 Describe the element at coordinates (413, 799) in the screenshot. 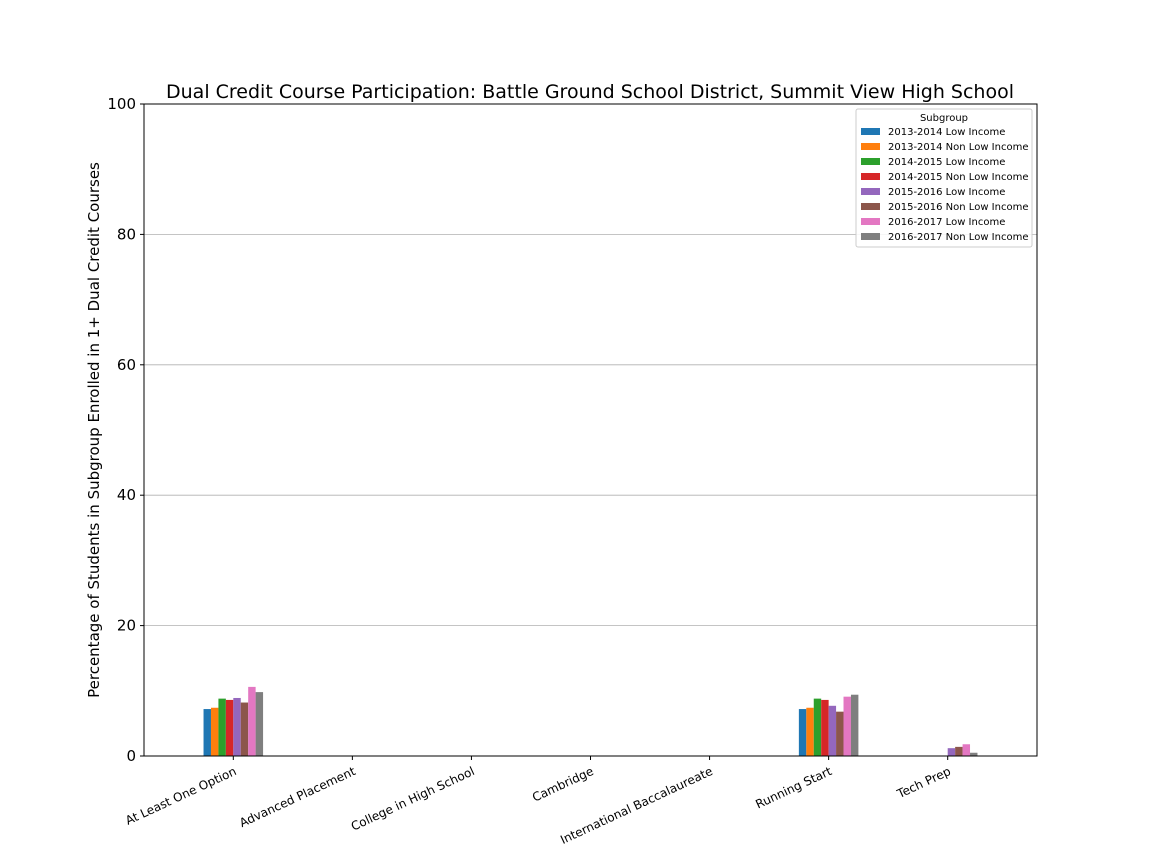

I see `x-tick-label: College in High School` at that location.